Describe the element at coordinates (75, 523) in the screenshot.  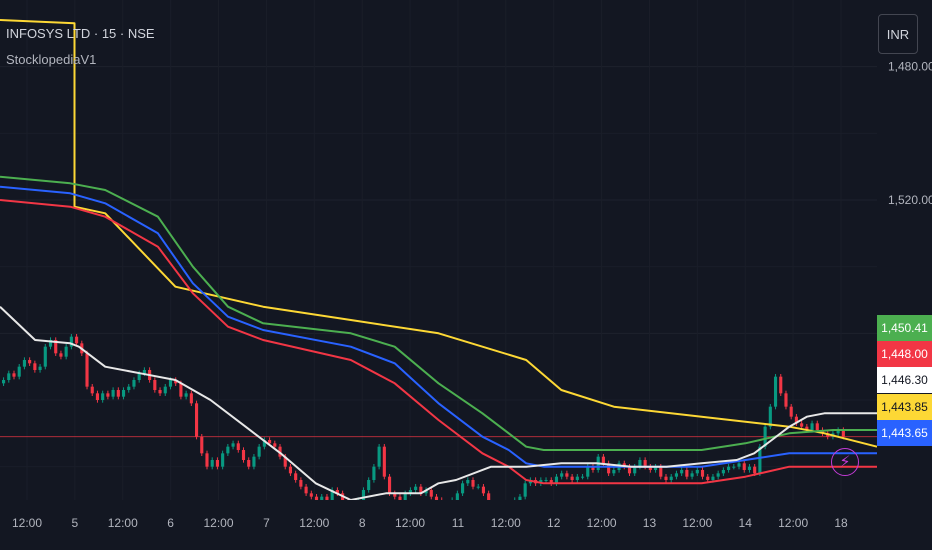
I see `time-tick-label: 5` at that location.